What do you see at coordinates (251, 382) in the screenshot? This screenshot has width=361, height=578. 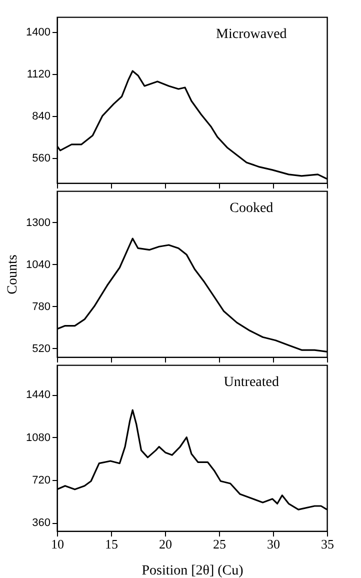 I see `annotation: Untreated` at bounding box center [251, 382].